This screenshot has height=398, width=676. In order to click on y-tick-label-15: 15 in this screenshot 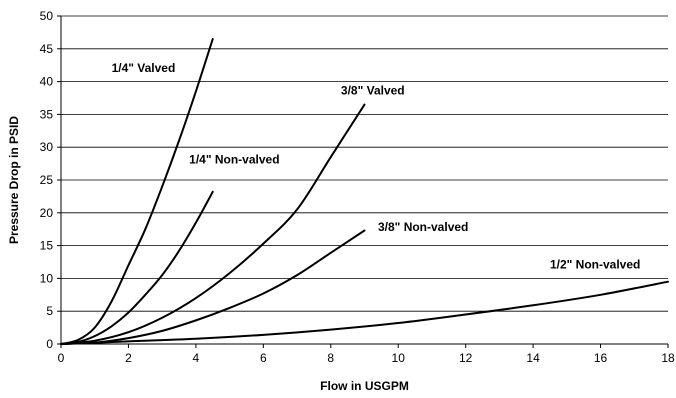, I will do `click(47, 246)`.